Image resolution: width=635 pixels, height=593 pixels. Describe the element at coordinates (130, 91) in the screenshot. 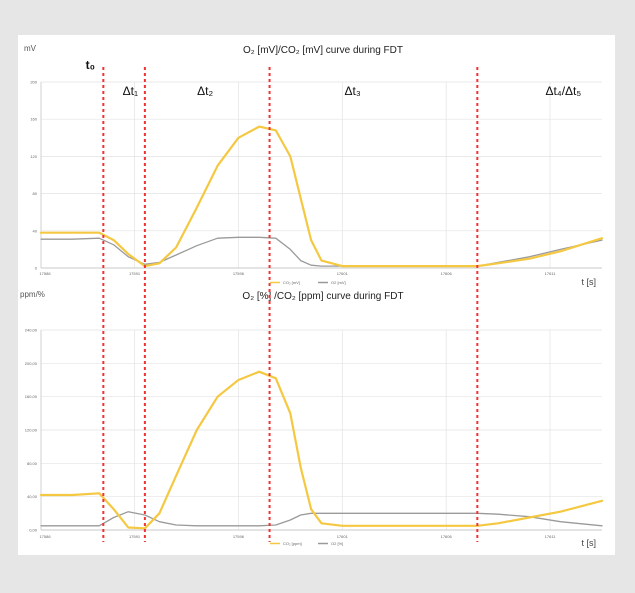

I see `interval-label: Δt₁` at that location.